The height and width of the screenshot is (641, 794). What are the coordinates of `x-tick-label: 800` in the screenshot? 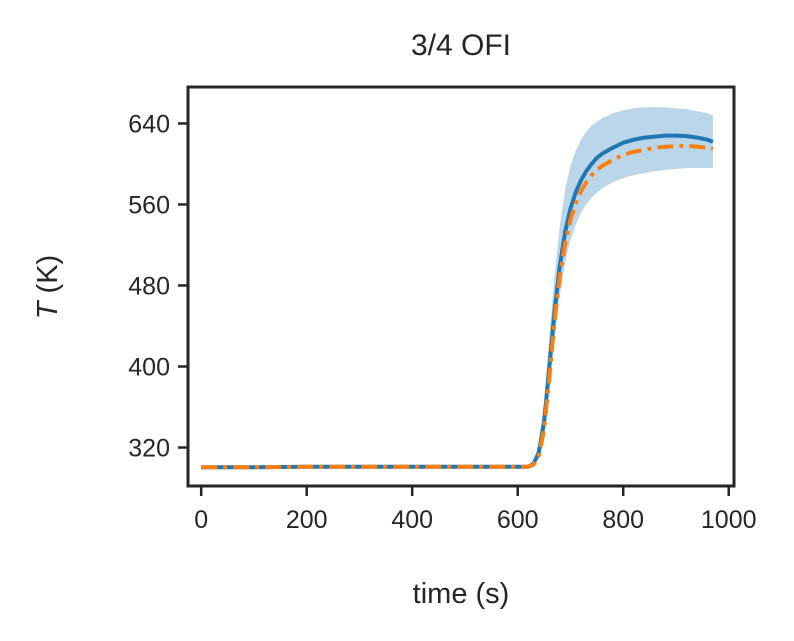 It's located at (623, 520).